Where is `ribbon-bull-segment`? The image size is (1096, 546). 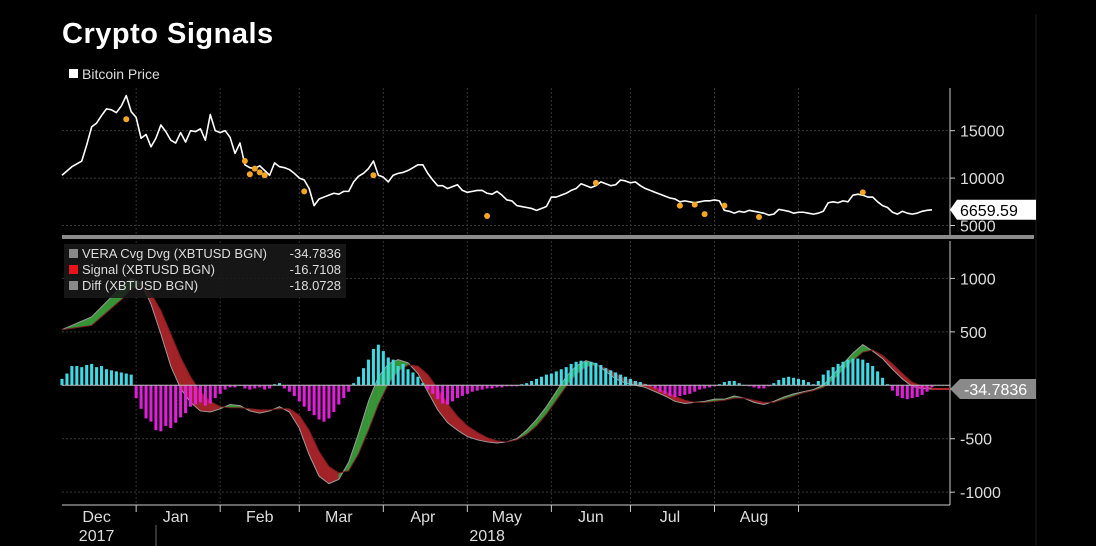
ribbon-bull-segment is located at coordinates (858, 353).